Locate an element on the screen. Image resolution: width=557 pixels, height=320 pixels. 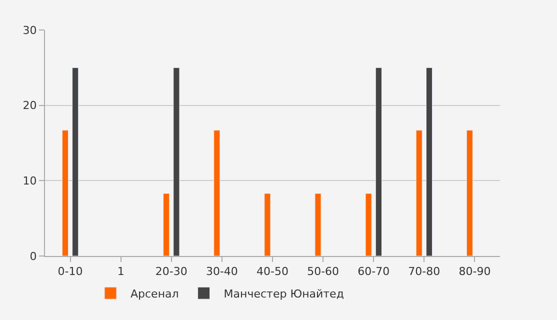
x-tick-label: 40-50 is located at coordinates (272, 271).